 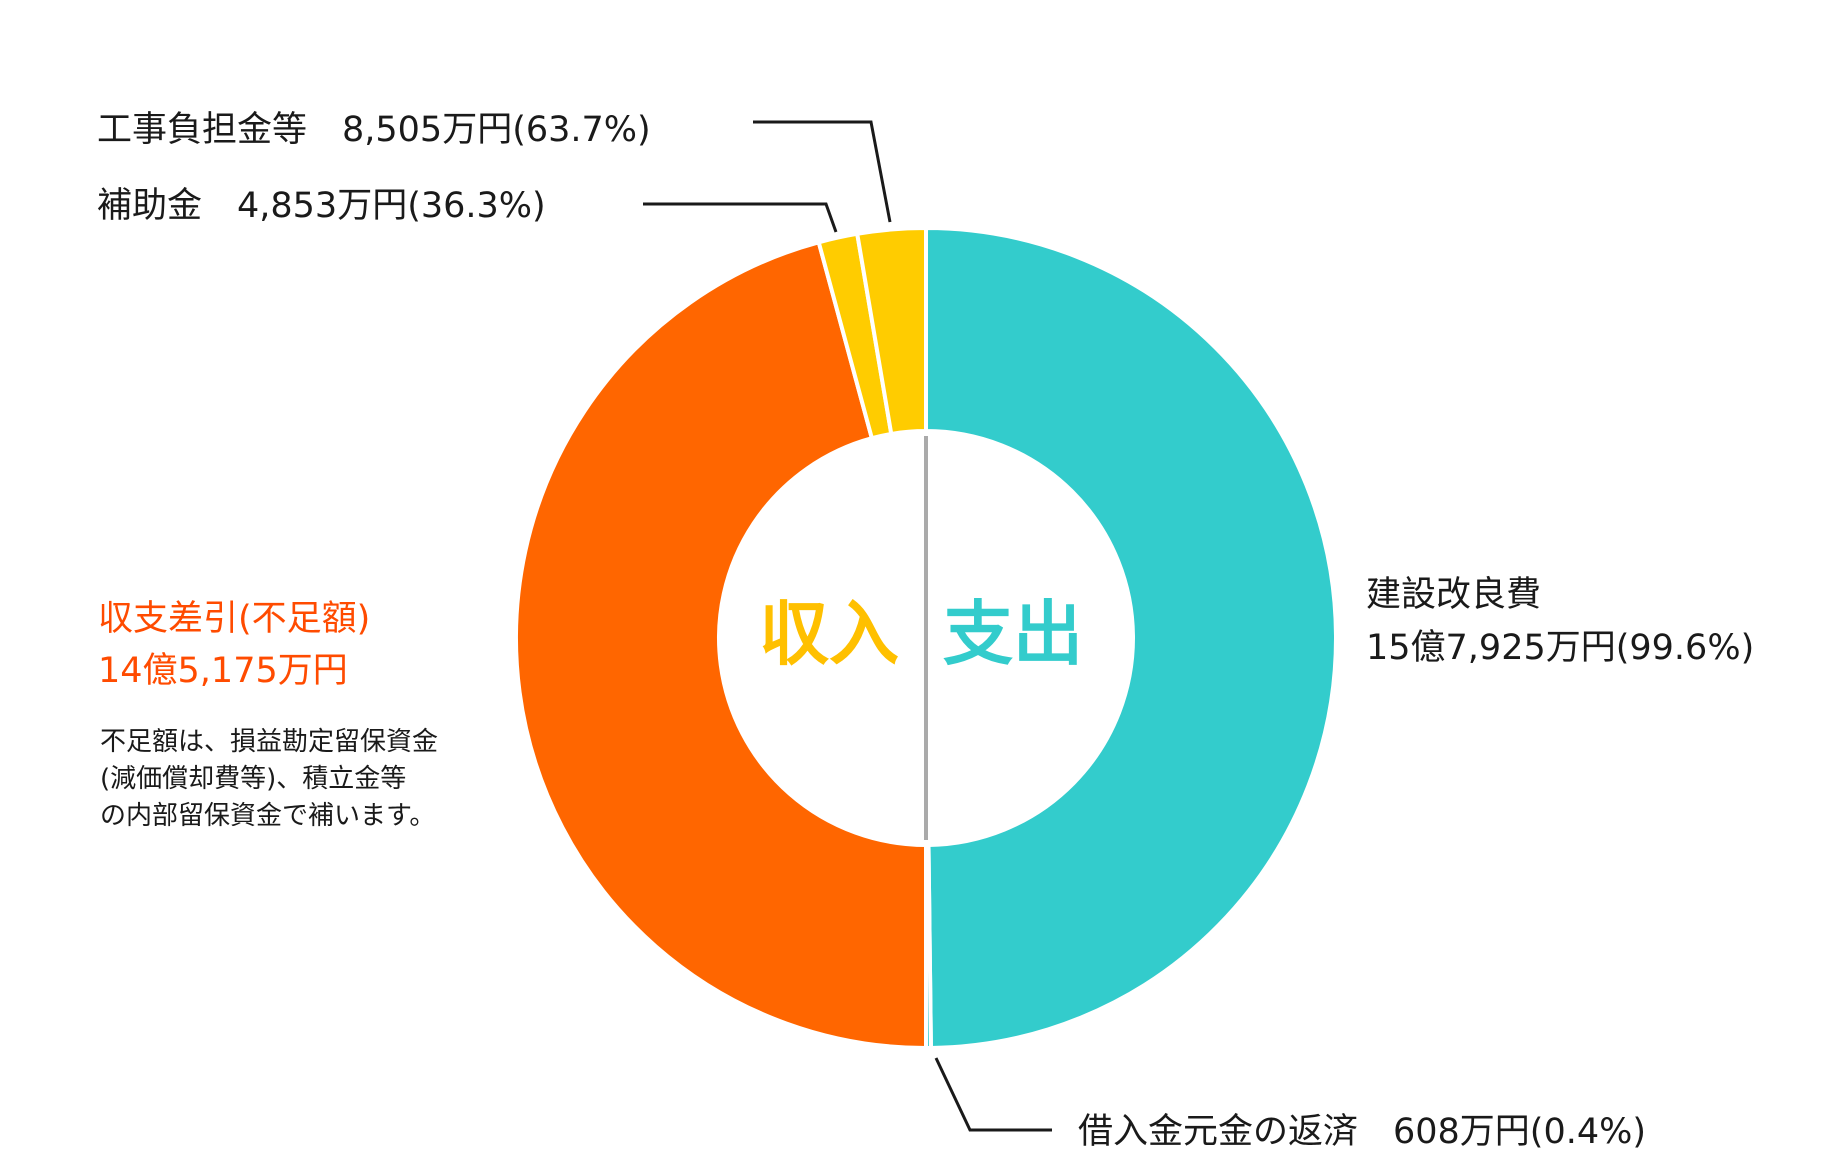 What do you see at coordinates (891, 331) in the screenshot?
I see `slice-construction-burden` at bounding box center [891, 331].